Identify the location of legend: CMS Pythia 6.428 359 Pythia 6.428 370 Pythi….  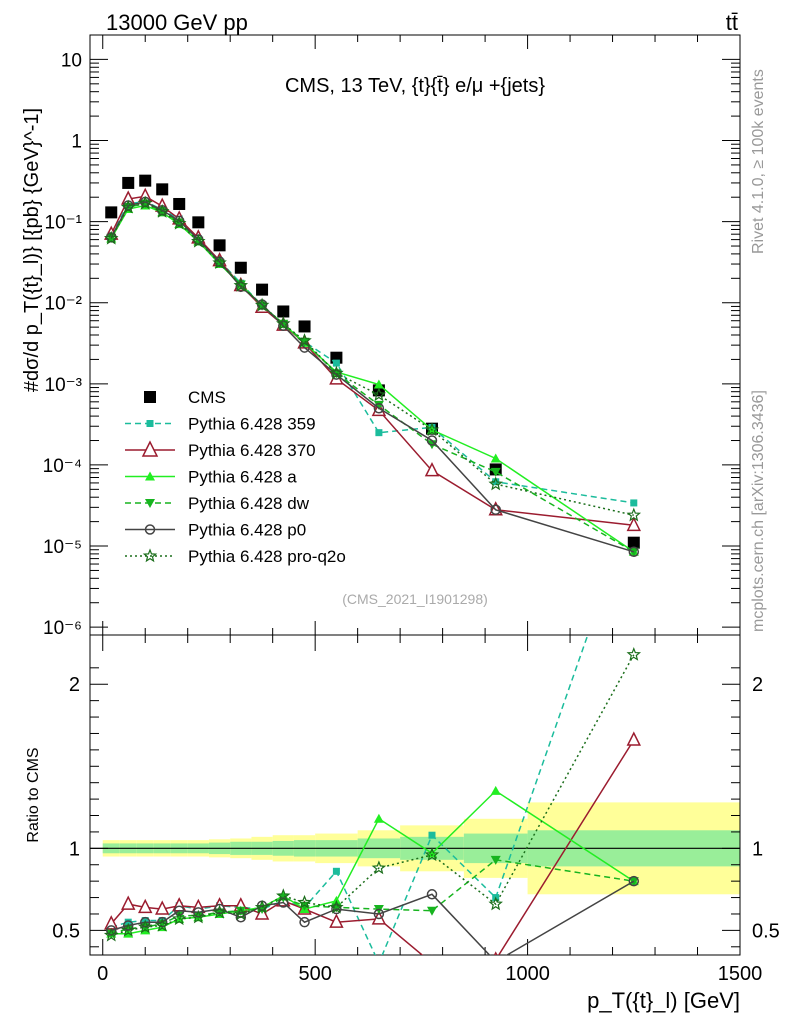
(235, 477).